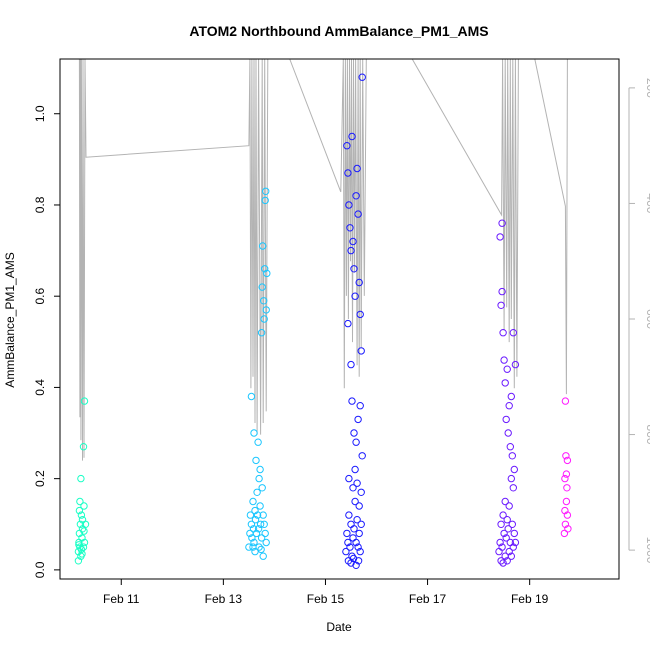 This screenshot has width=650, height=650. Describe the element at coordinates (639, 321) in the screenshot. I see `right-axis: 200 400 600 800 1000` at that location.